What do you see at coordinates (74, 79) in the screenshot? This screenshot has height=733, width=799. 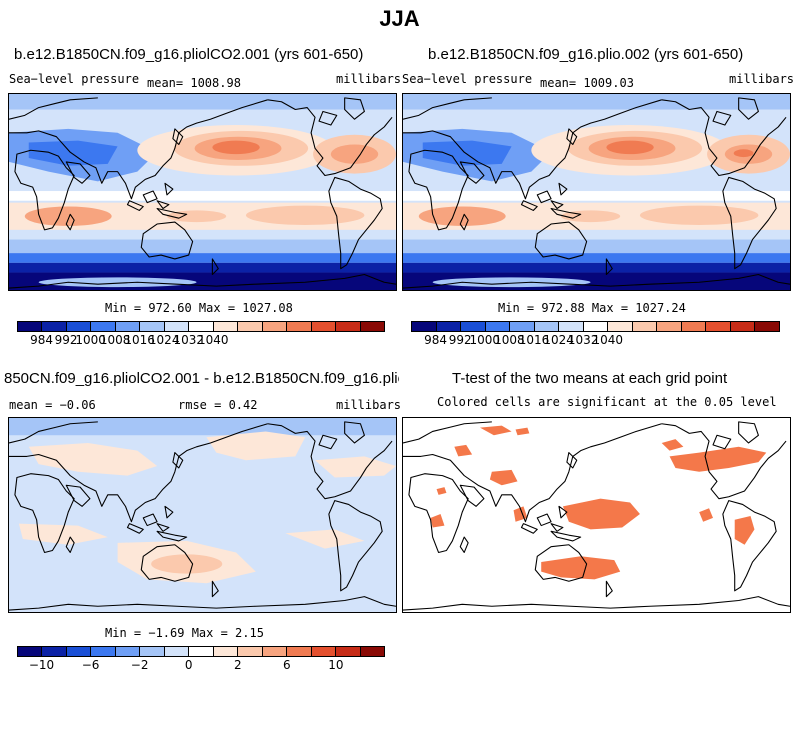 I see `variable-label-top-left: Sea−level pressure` at bounding box center [74, 79].